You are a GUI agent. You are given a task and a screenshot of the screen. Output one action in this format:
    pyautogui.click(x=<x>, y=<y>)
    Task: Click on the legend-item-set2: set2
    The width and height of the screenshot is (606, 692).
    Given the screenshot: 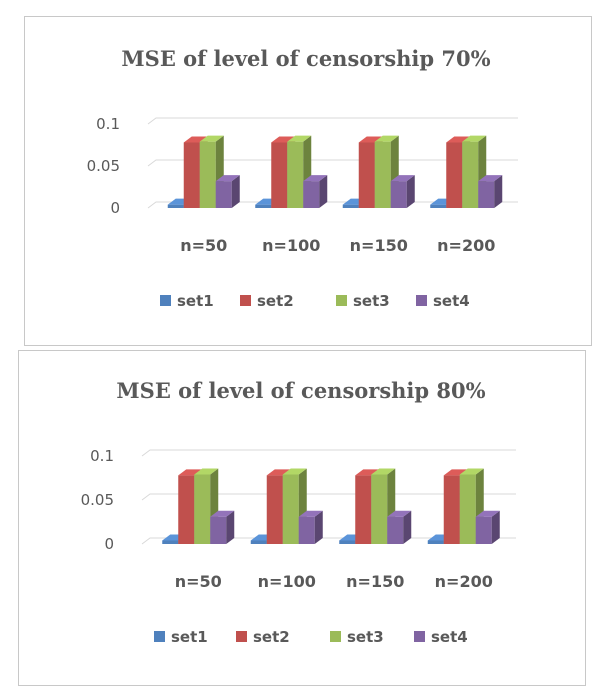 What is the action you would take?
    pyautogui.click(x=263, y=637)
    